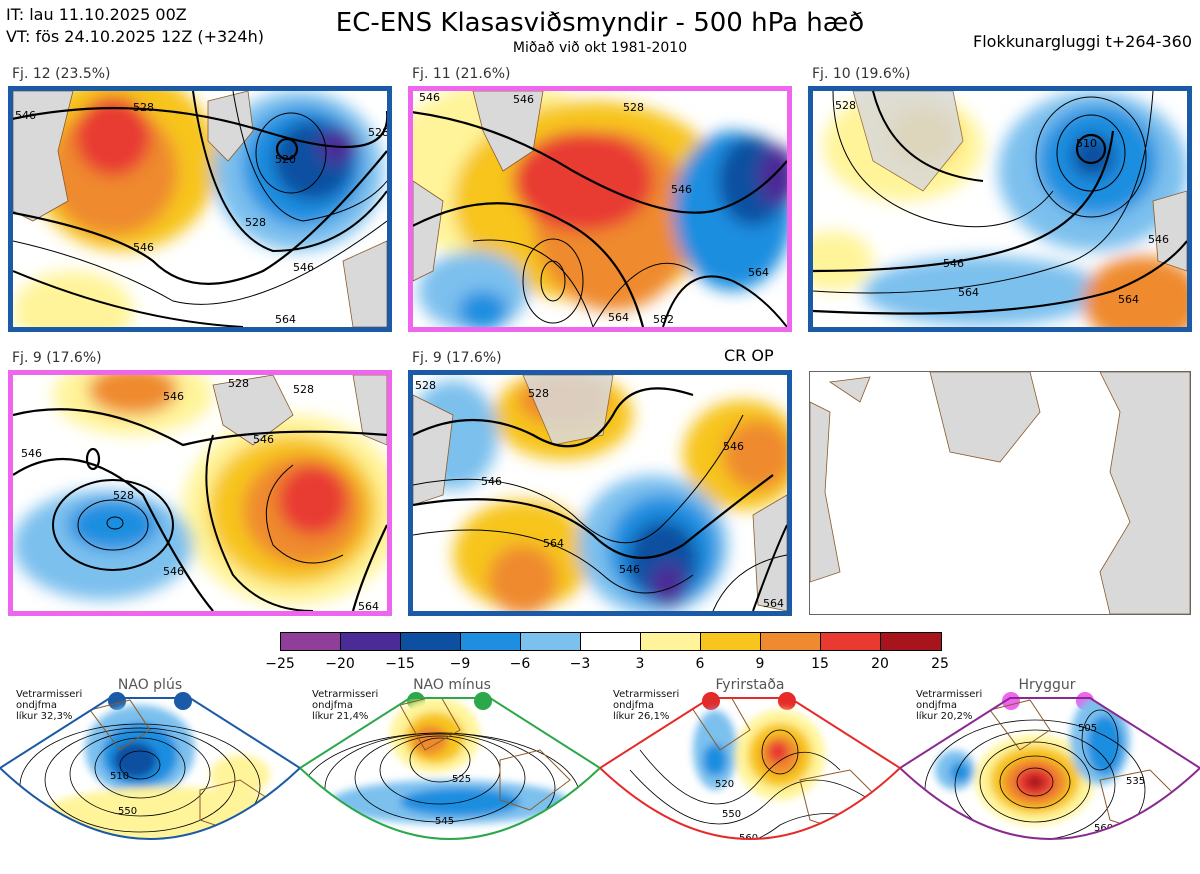 This screenshot has height=874, width=1200. What do you see at coordinates (600, 23) in the screenshot?
I see `page-title: EC-ENS Klasasviðsmyndir - 500 hPa hæð` at bounding box center [600, 23].